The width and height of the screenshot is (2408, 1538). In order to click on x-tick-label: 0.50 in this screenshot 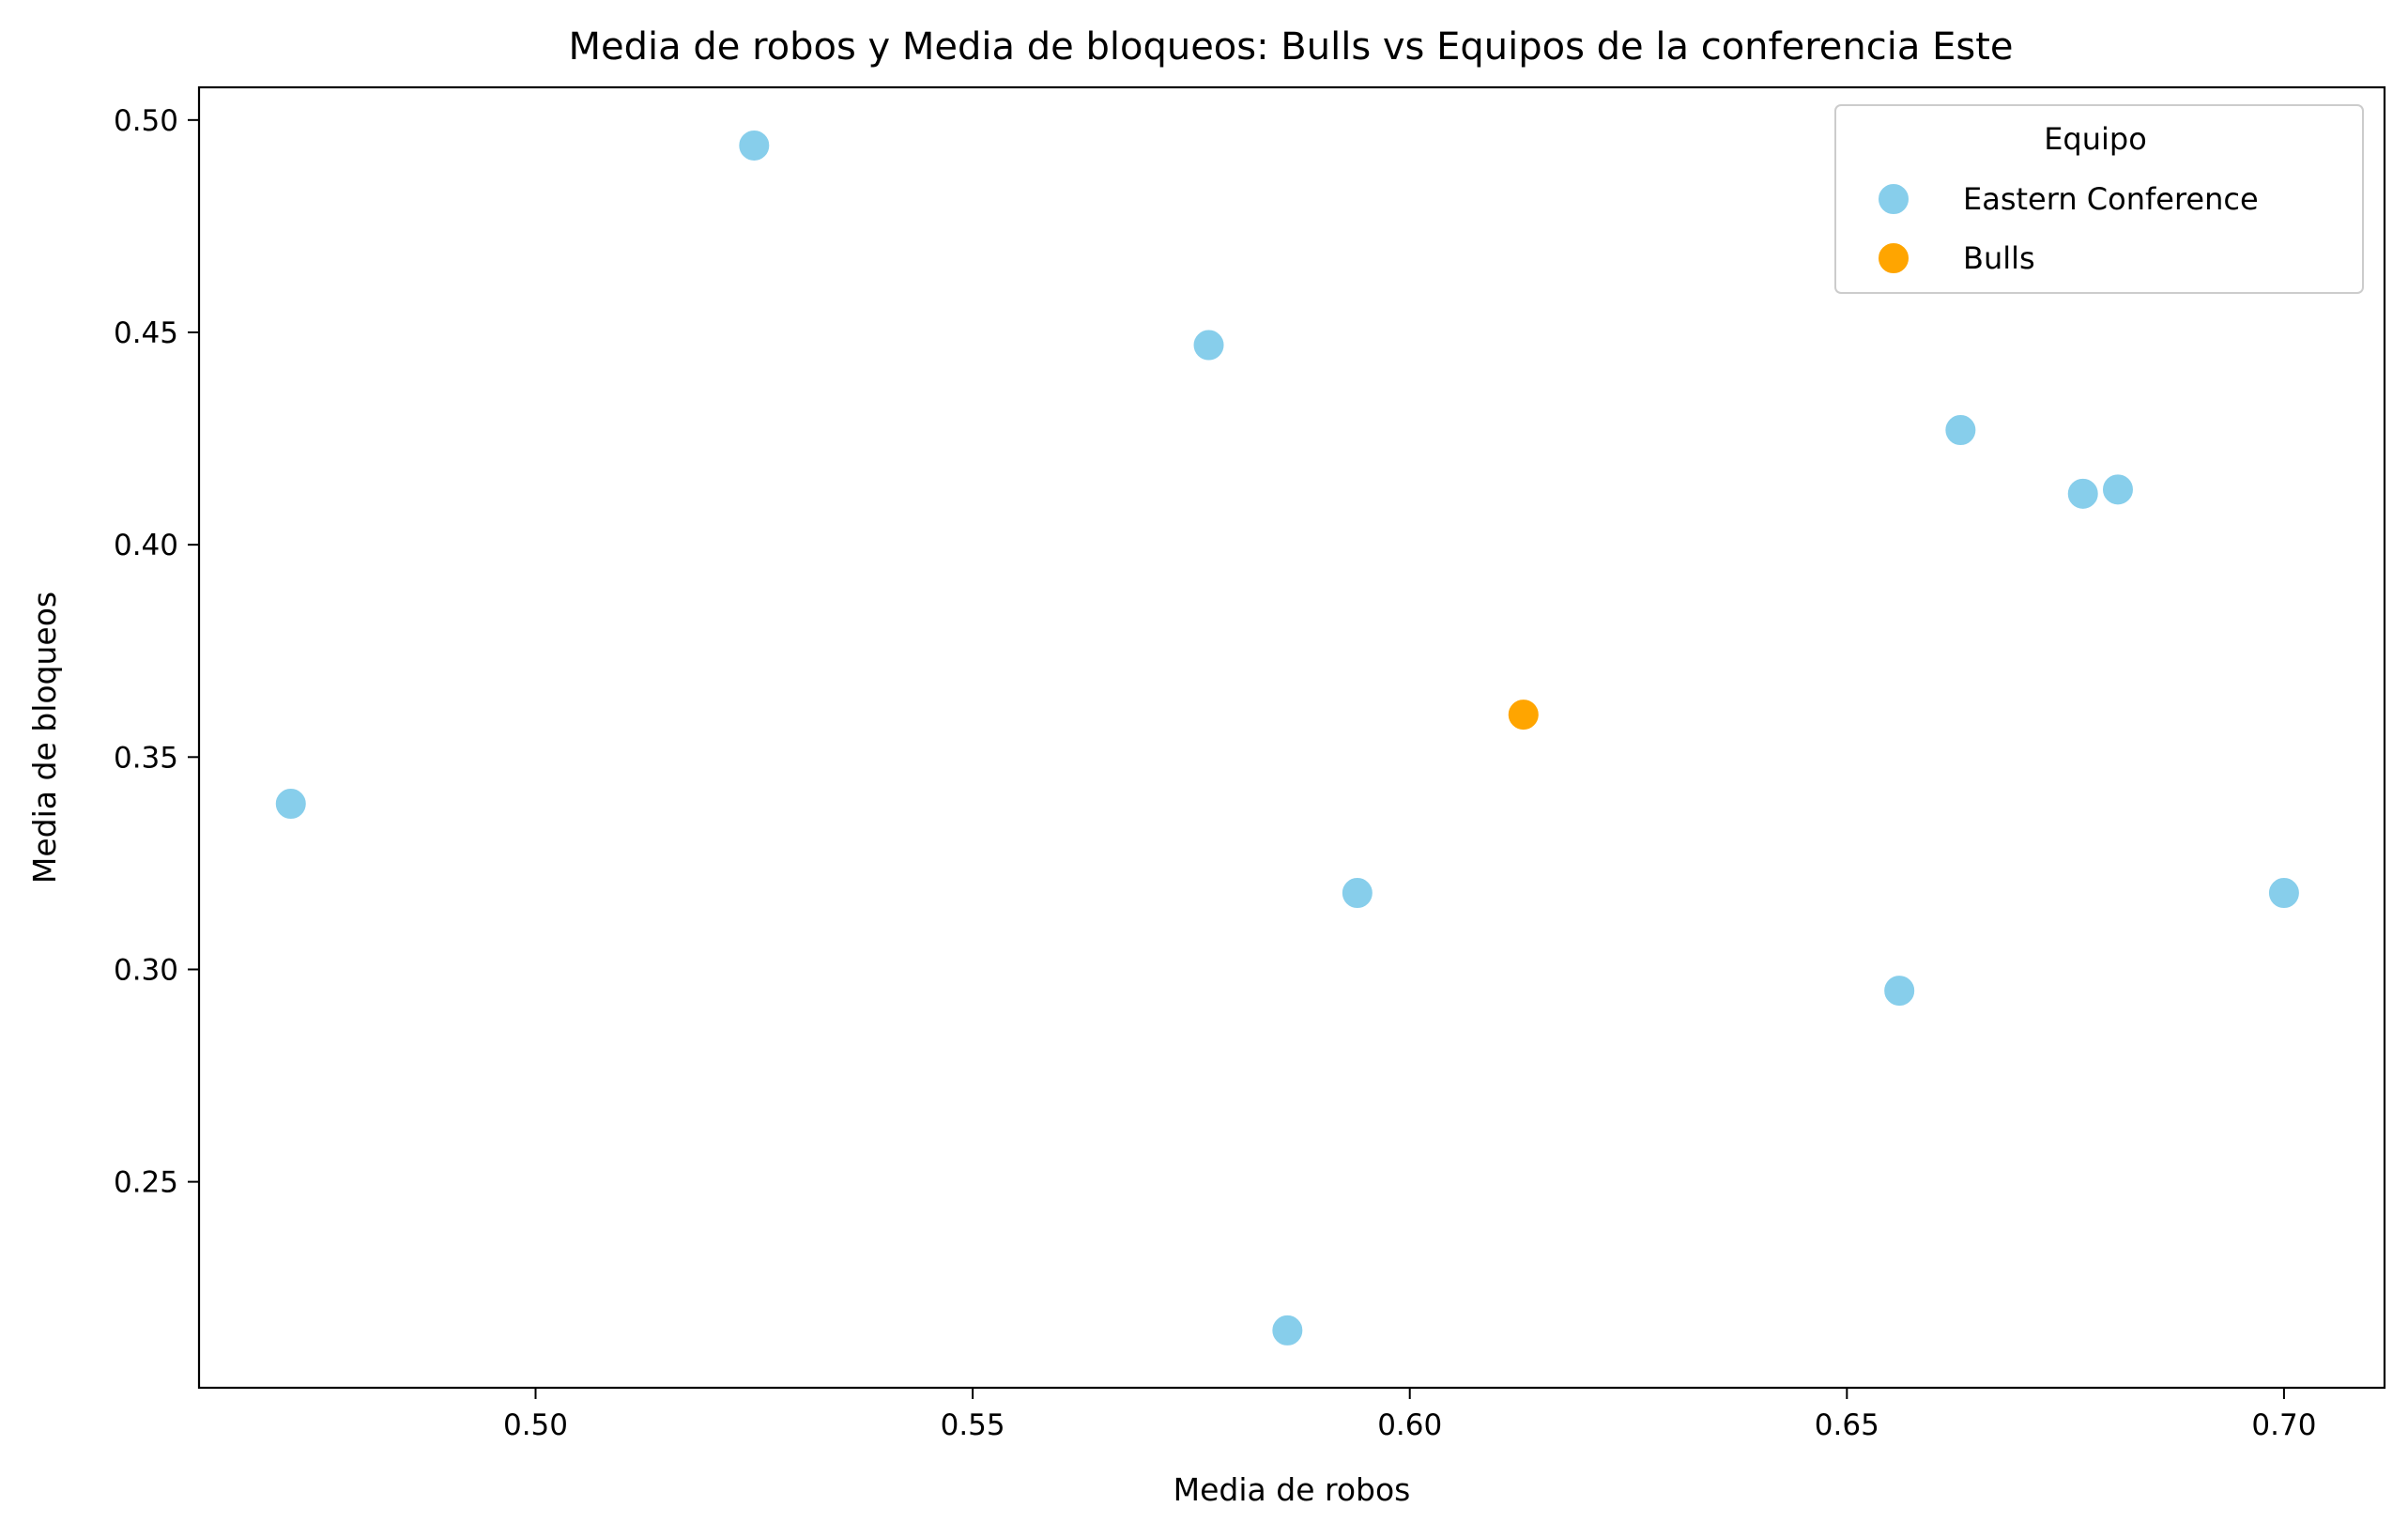, I will do `click(535, 1425)`.